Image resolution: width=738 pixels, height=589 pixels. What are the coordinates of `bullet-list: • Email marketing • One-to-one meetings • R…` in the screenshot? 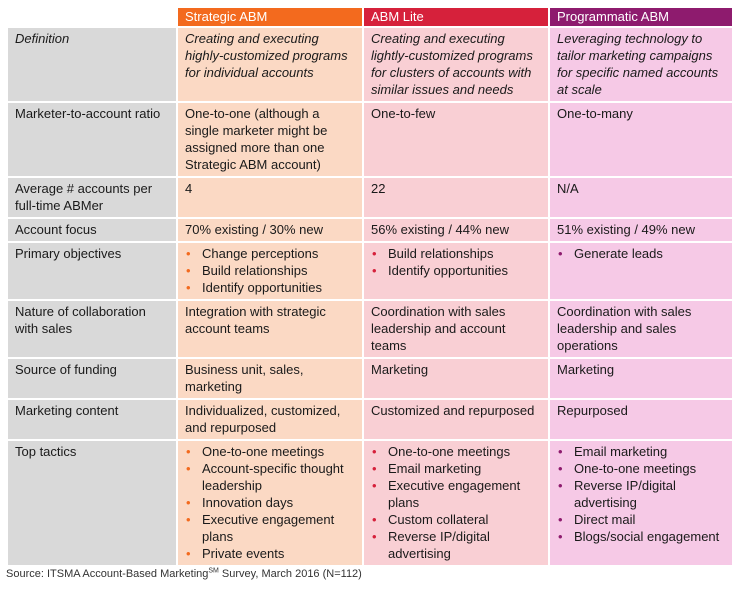 It's located at (641, 494).